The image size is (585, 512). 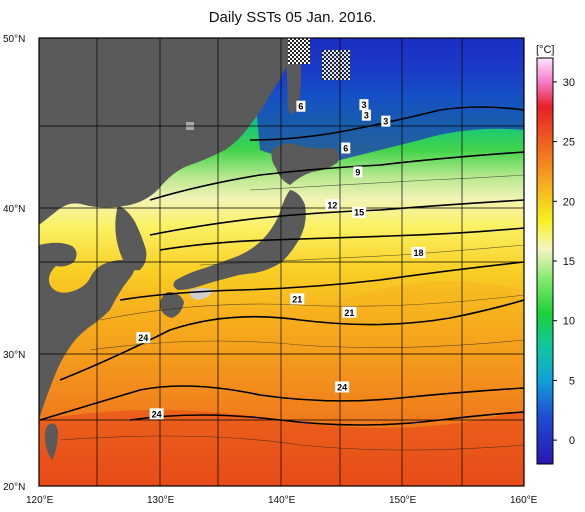 I want to click on lat-label: 20°N, so click(x=14, y=487).